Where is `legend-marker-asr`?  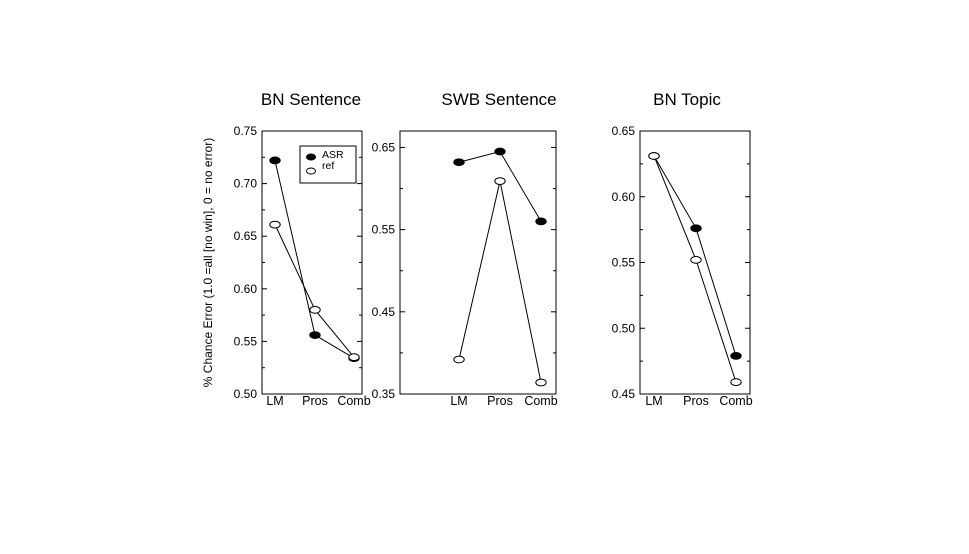 legend-marker-asr is located at coordinates (311, 157).